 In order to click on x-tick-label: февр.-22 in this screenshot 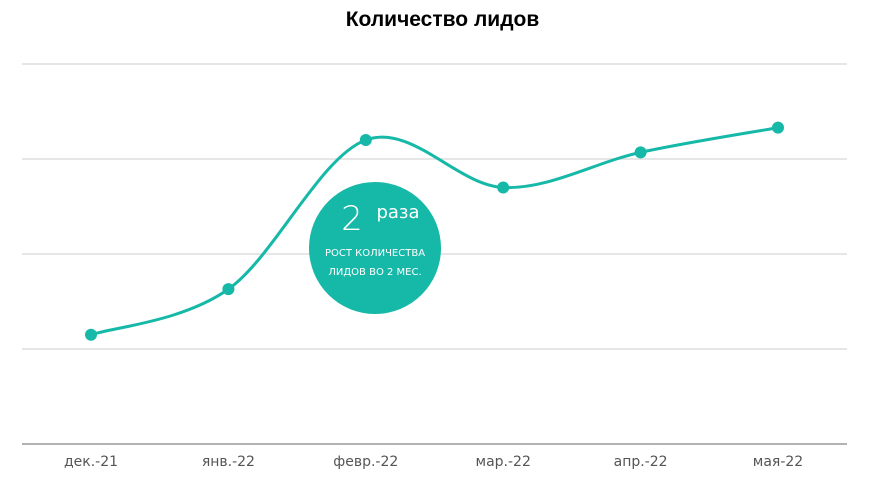, I will do `click(365, 462)`.